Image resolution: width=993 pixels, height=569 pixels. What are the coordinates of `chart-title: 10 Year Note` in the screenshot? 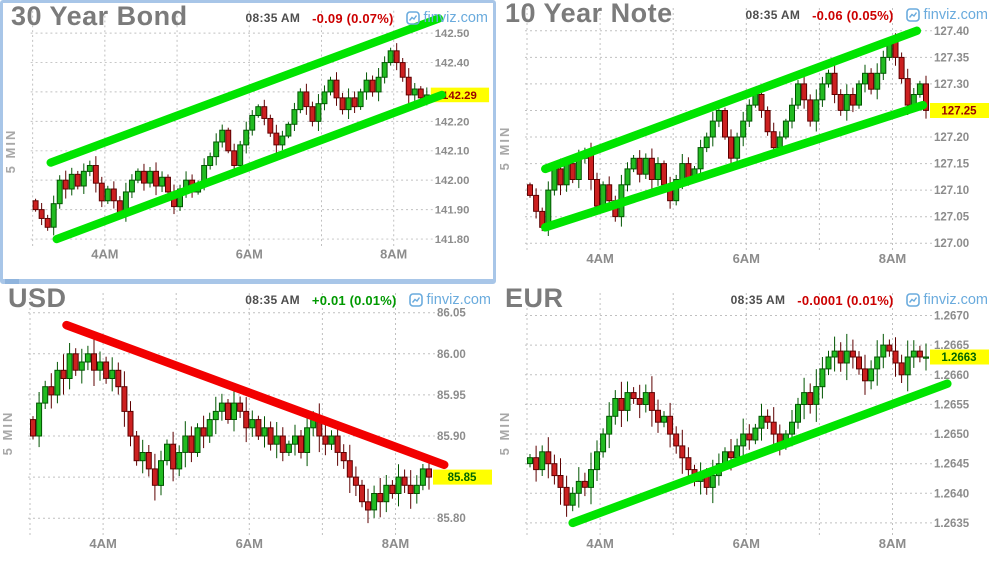 It's located at (589, 14).